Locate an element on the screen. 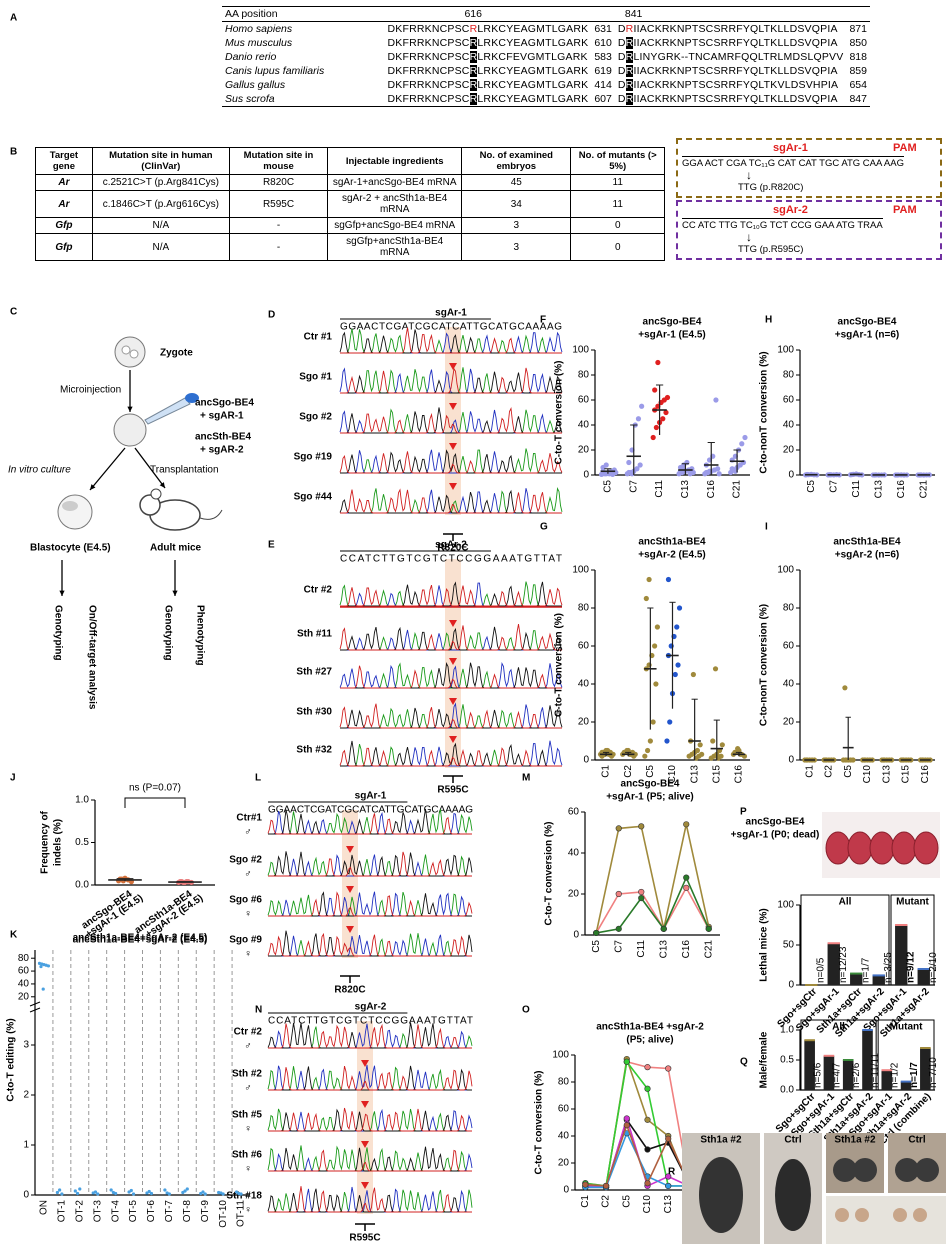 Image resolution: width=948 pixels, height=1244 pixels. x-tick-label: C13 is located at coordinates (694, 774).